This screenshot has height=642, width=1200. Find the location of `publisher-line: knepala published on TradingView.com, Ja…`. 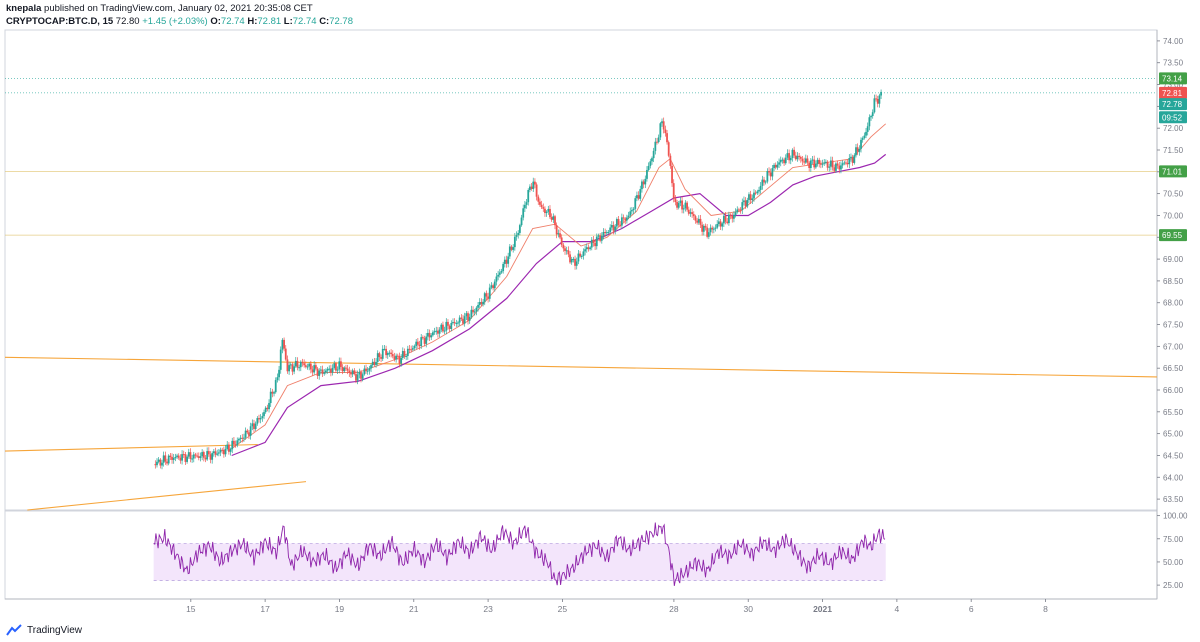

publisher-line: knepala published on TradingView.com, Ja… is located at coordinates (159, 8).